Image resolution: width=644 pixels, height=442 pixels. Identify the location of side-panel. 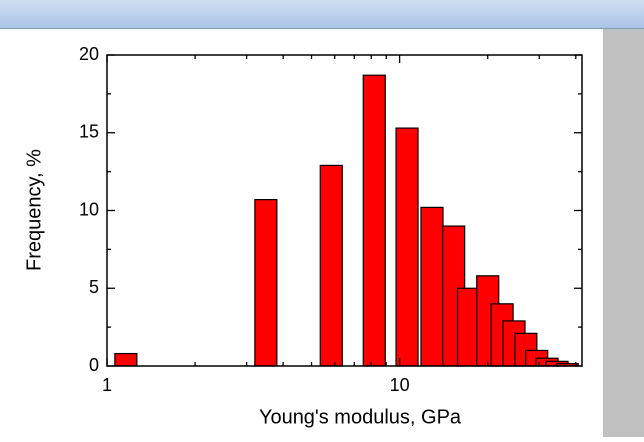
(623, 233).